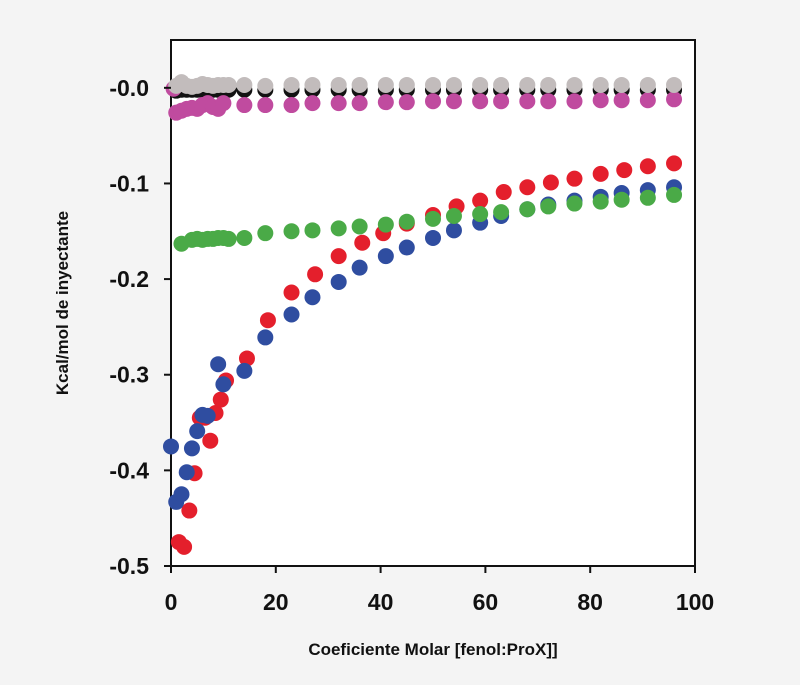 This screenshot has width=800, height=685. I want to click on y-tick-label: -0.1, so click(129, 183).